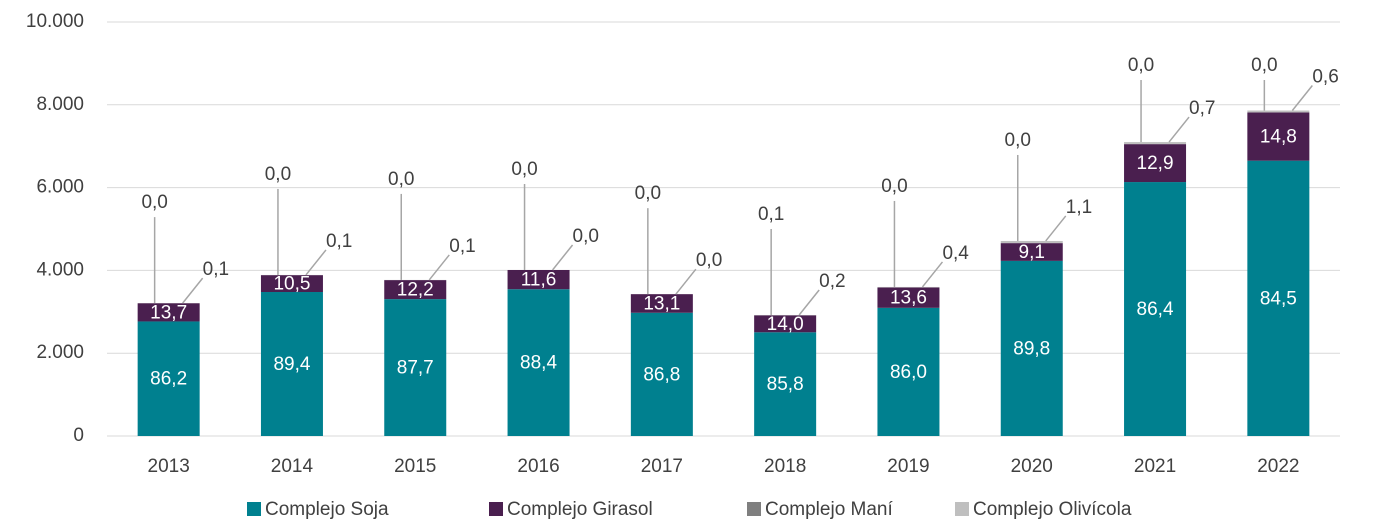  What do you see at coordinates (169, 466) in the screenshot?
I see `x-tick-label: 2013` at bounding box center [169, 466].